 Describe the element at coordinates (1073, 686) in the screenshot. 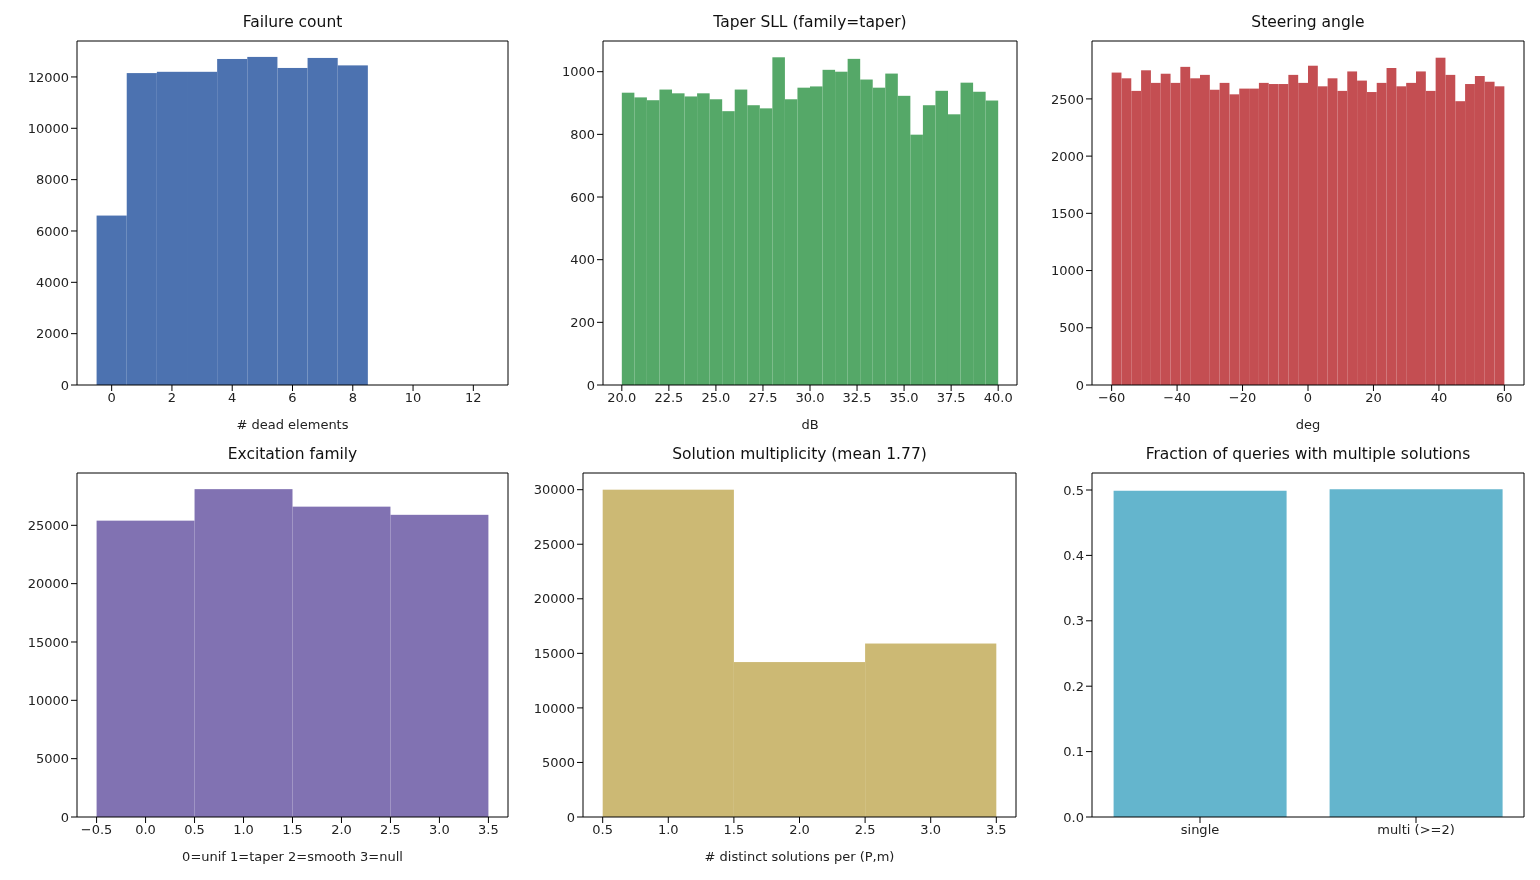

I see `y-tick-label: 0.2` at that location.